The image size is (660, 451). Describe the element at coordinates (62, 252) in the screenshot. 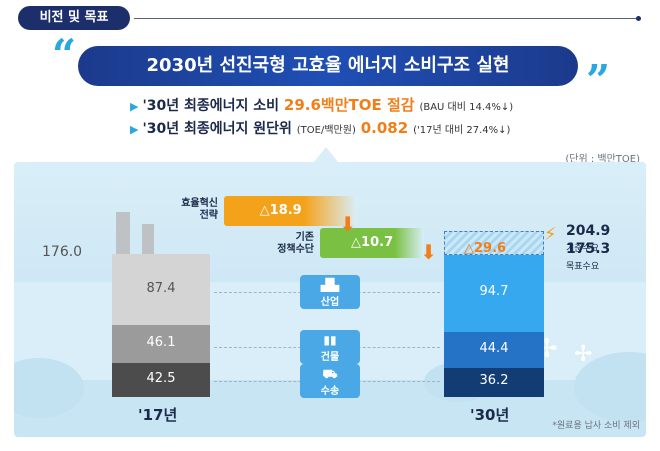

I see `total-2017: 176.0` at that location.